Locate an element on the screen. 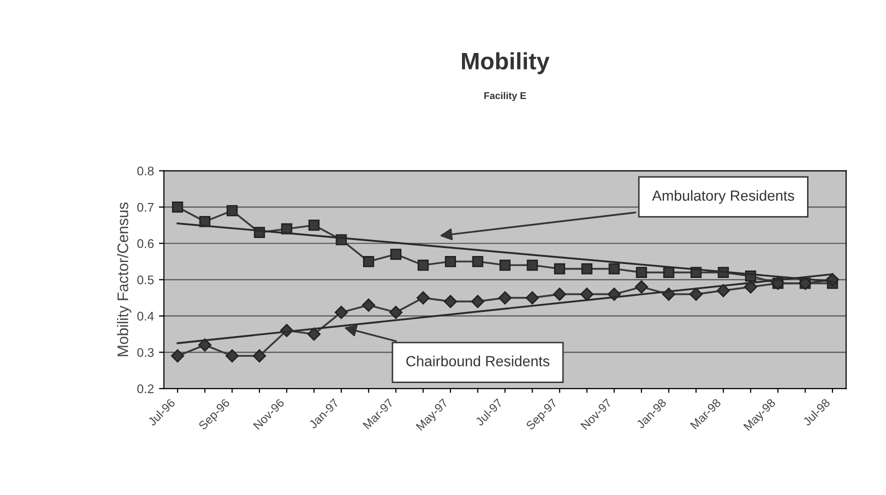 This screenshot has width=886, height=495. y-tick-label: 0.8 is located at coordinates (145, 171).